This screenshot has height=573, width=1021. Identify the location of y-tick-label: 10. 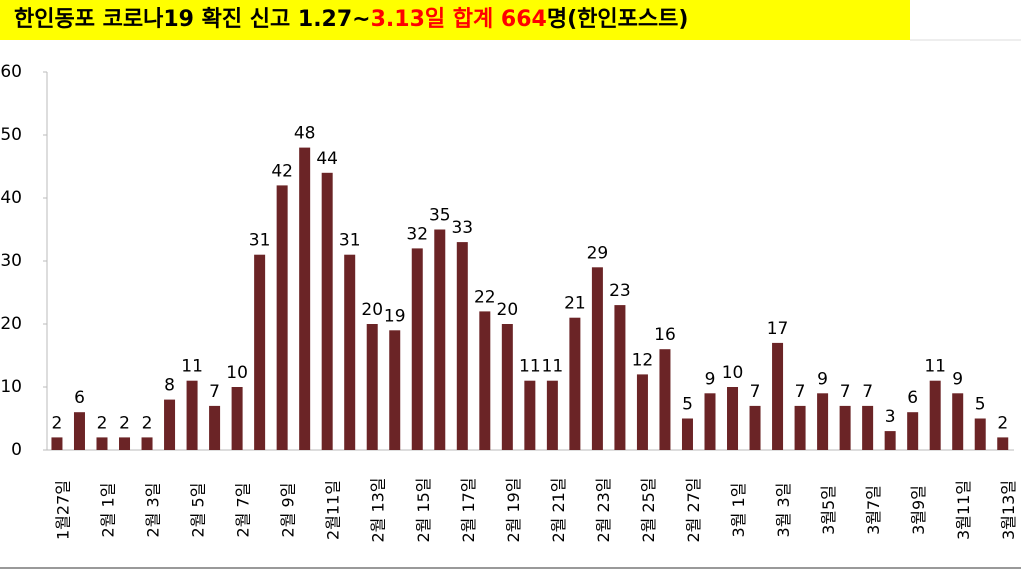
(11, 387).